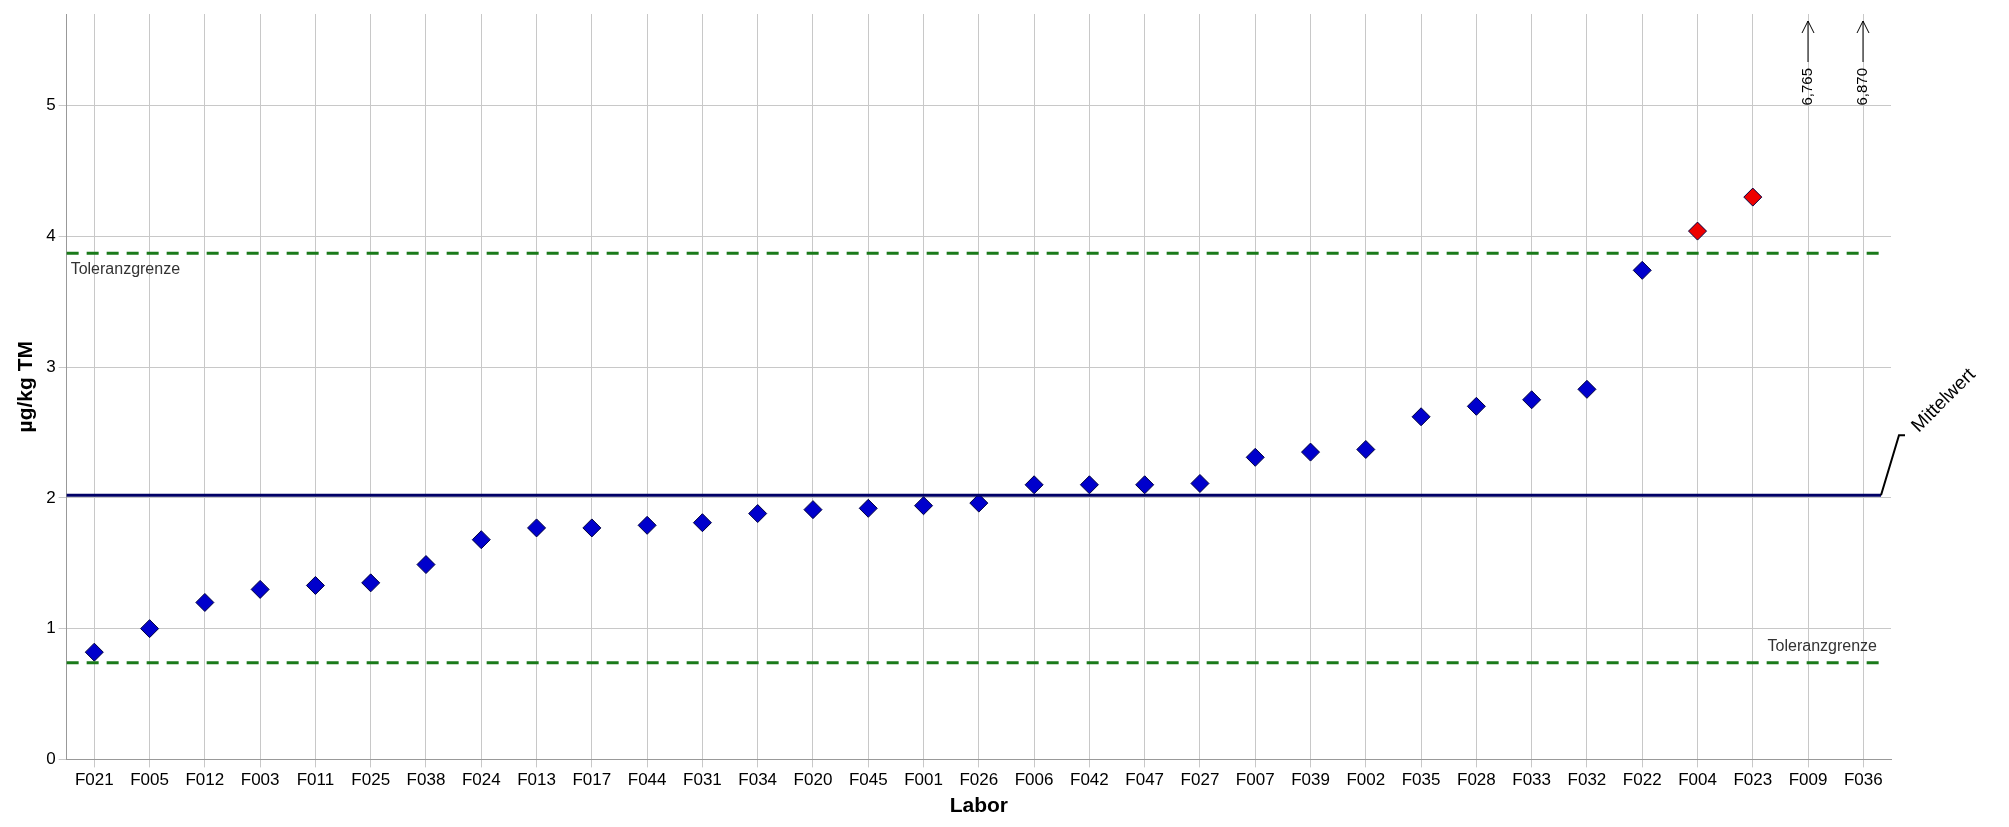 This screenshot has width=2009, height=827. What do you see at coordinates (592, 780) in the screenshot?
I see `x-tick-label: F017` at bounding box center [592, 780].